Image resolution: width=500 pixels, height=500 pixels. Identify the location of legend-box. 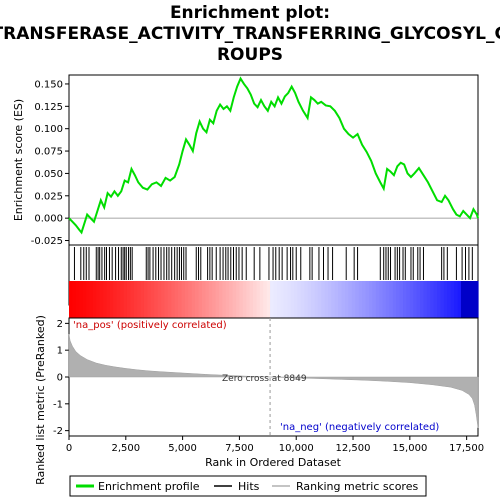
(248, 486).